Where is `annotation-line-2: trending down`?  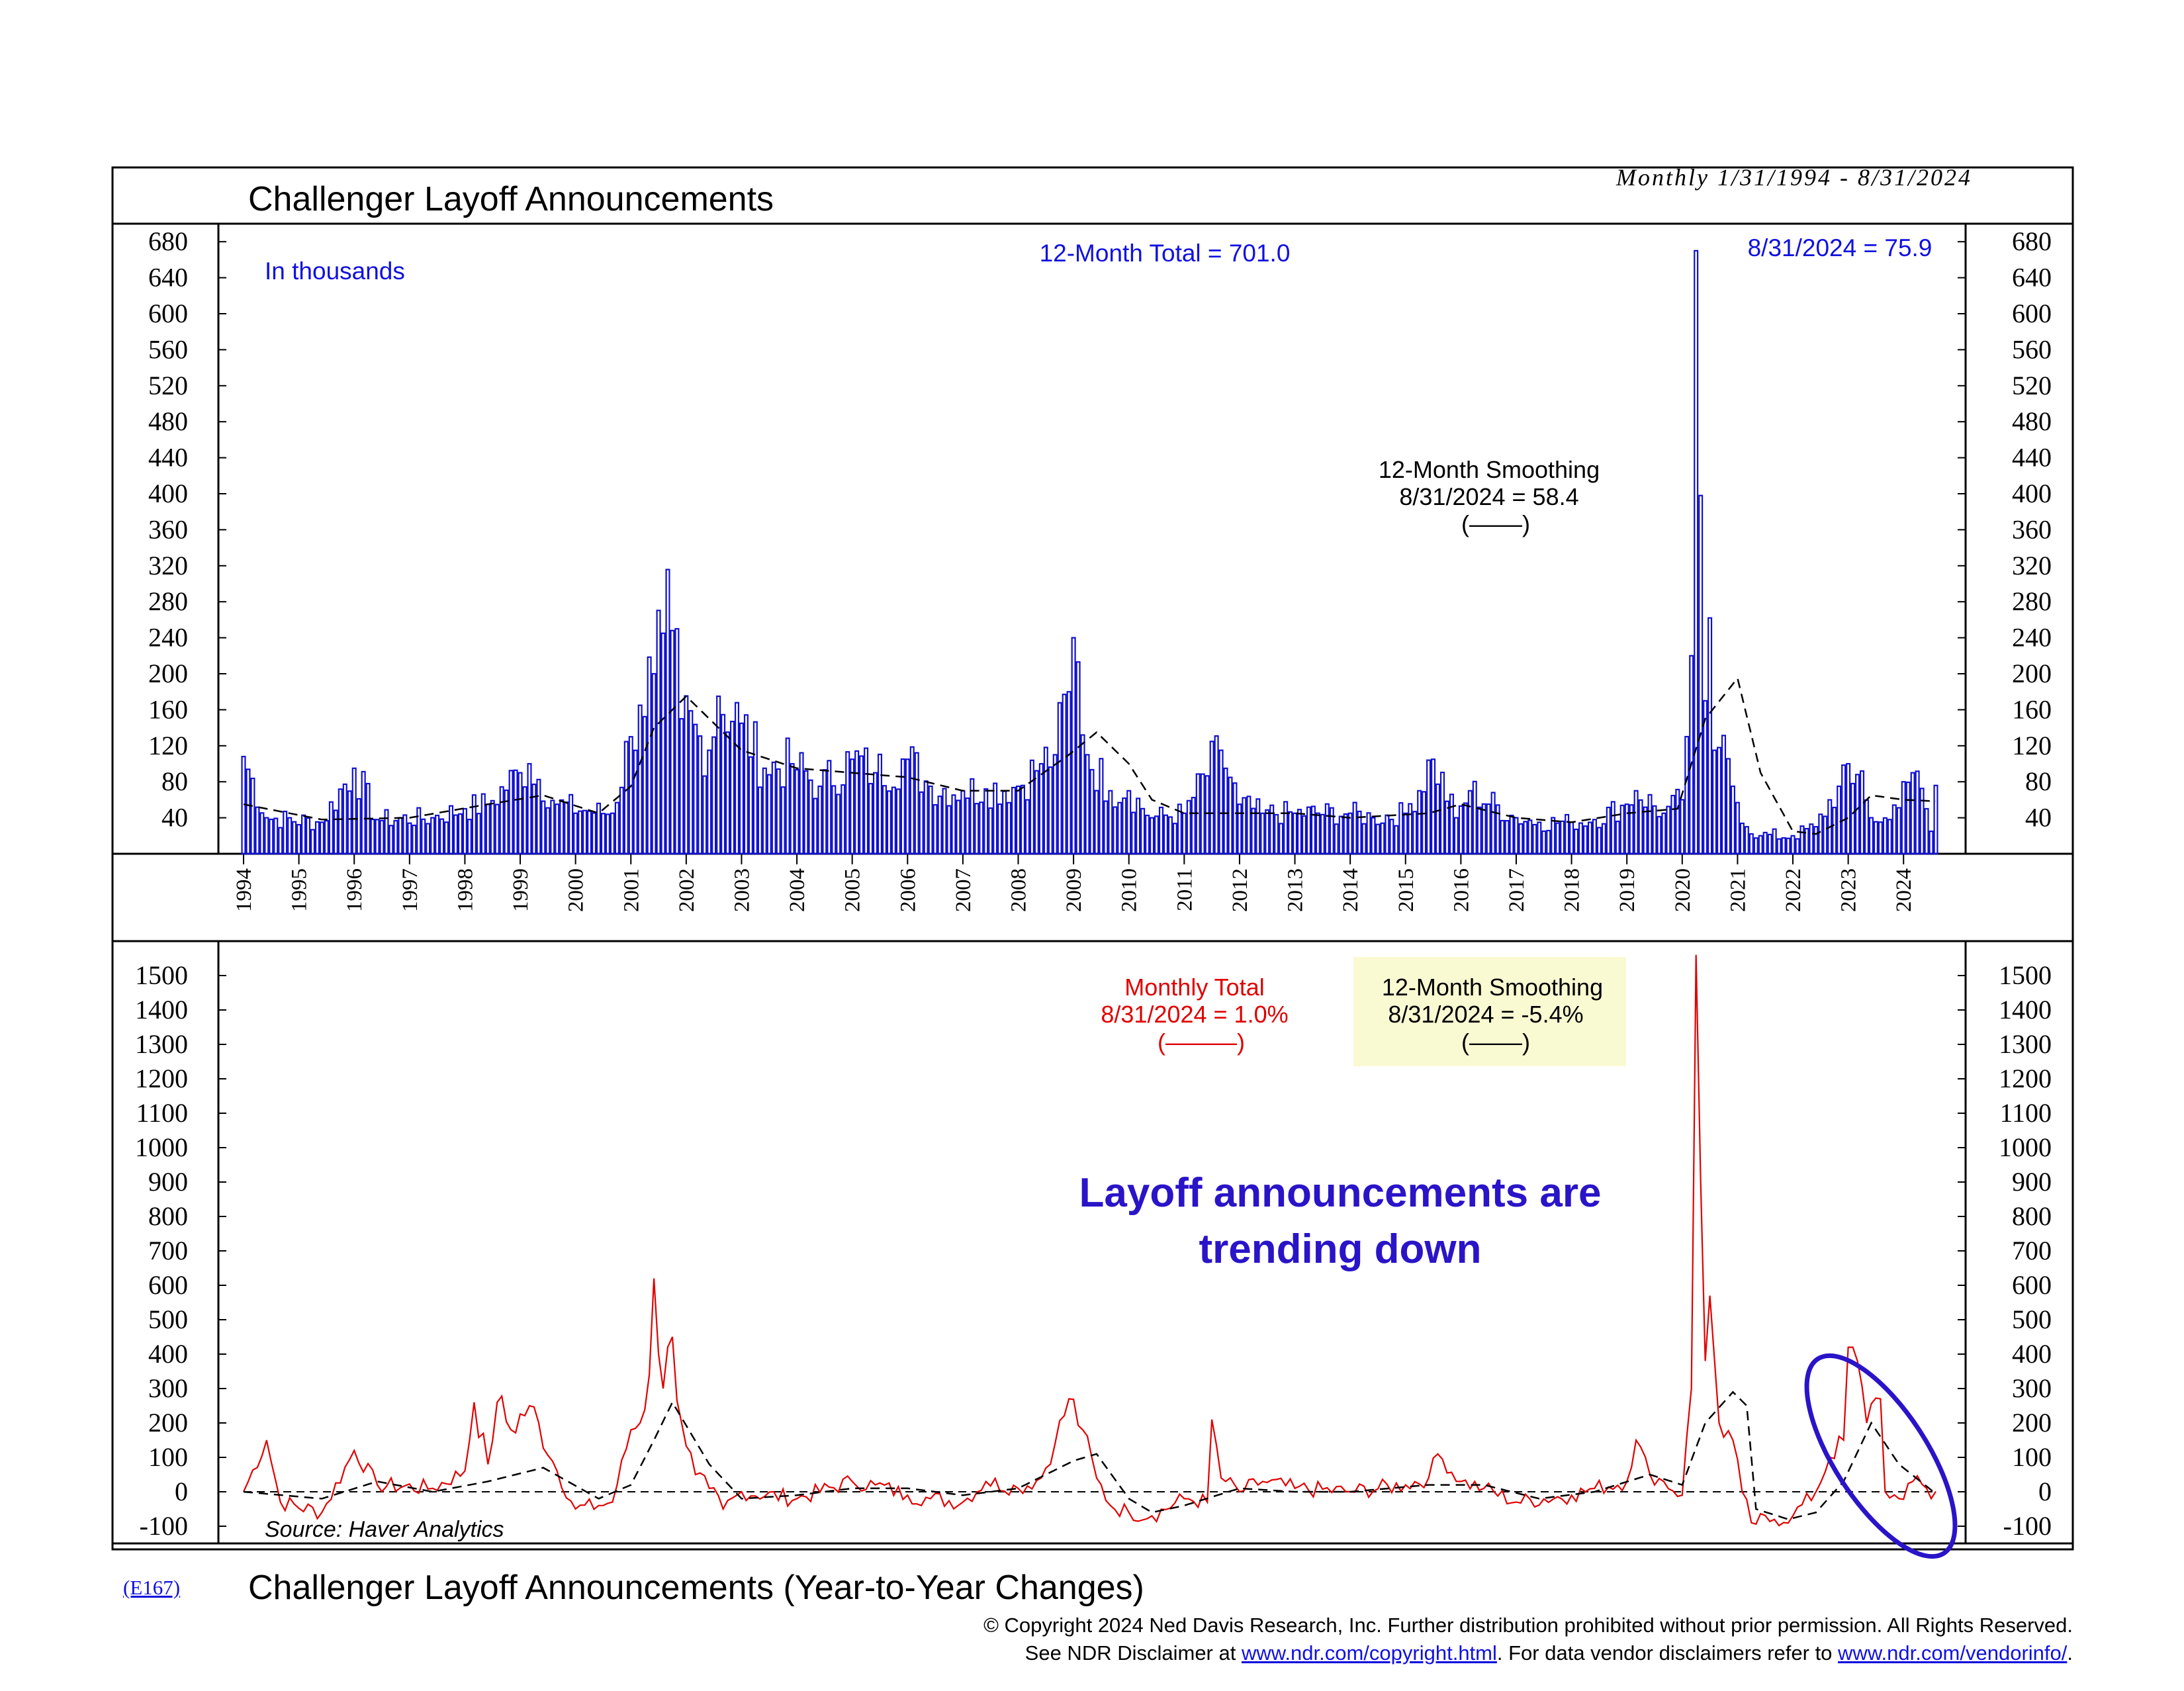 annotation-line-2: trending down is located at coordinates (1340, 1249).